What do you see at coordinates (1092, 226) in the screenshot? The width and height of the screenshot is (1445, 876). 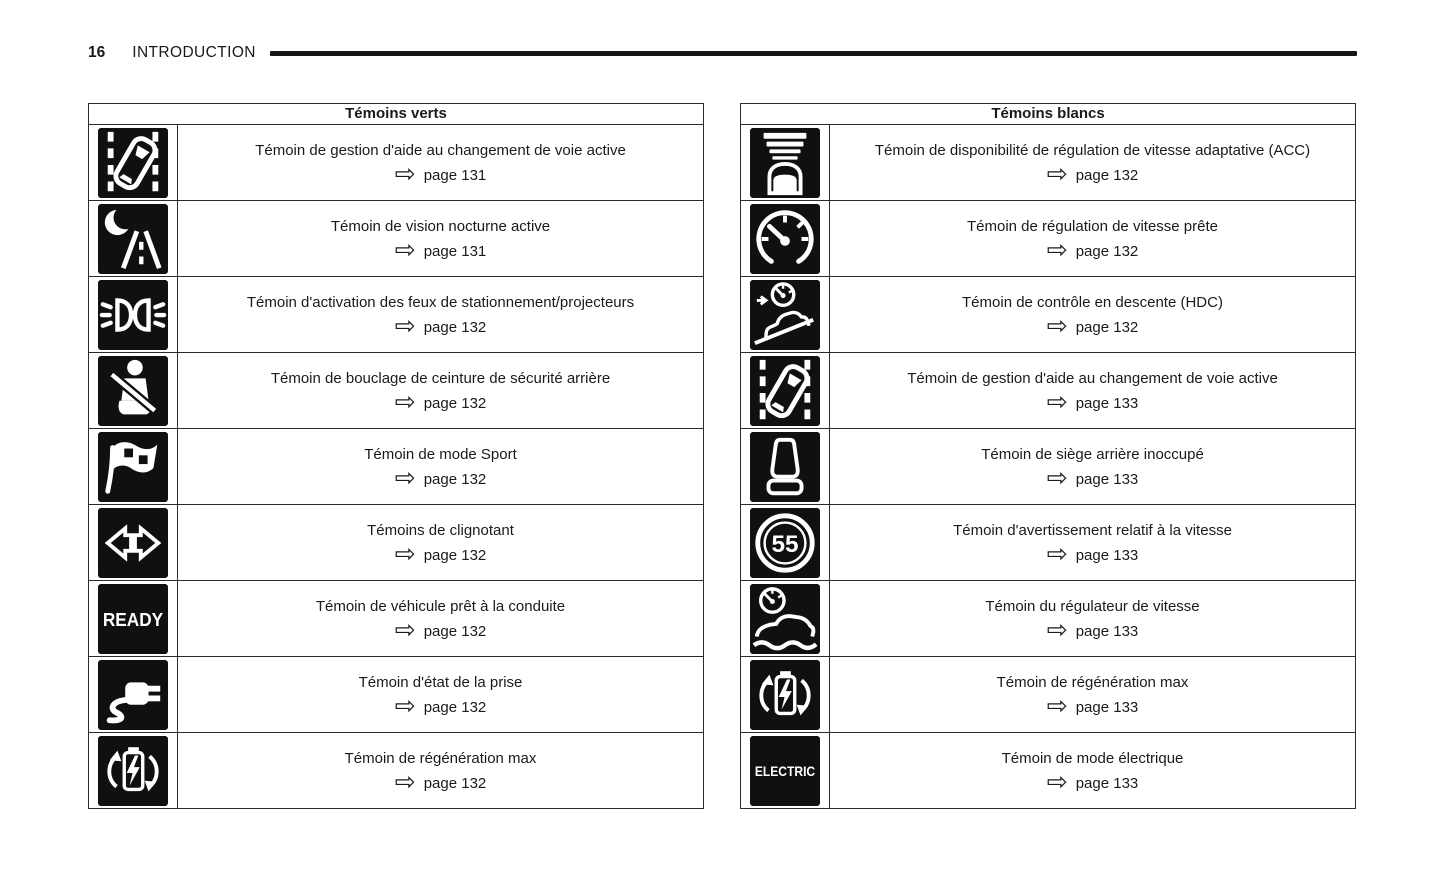 I see `indicator-label: Témoin de régulation de vitesse prête` at bounding box center [1092, 226].